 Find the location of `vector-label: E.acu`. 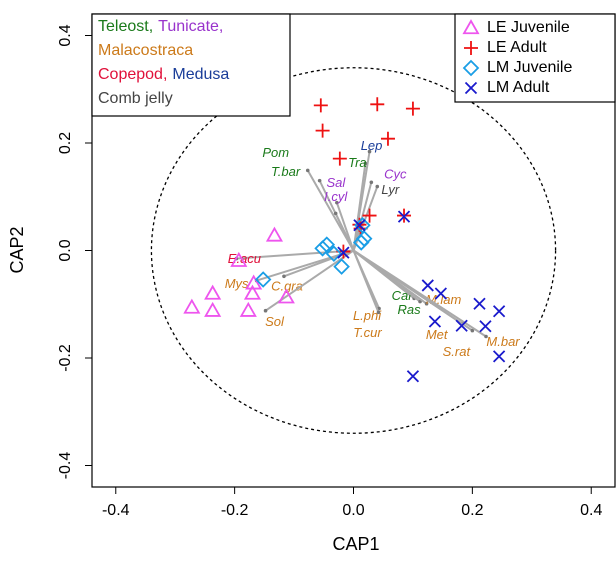

vector-label: E.acu is located at coordinates (244, 258).